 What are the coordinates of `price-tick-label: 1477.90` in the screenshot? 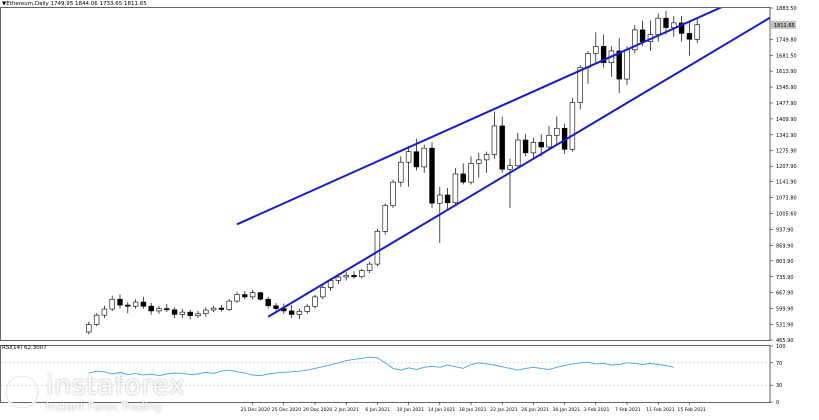 It's located at (786, 104).